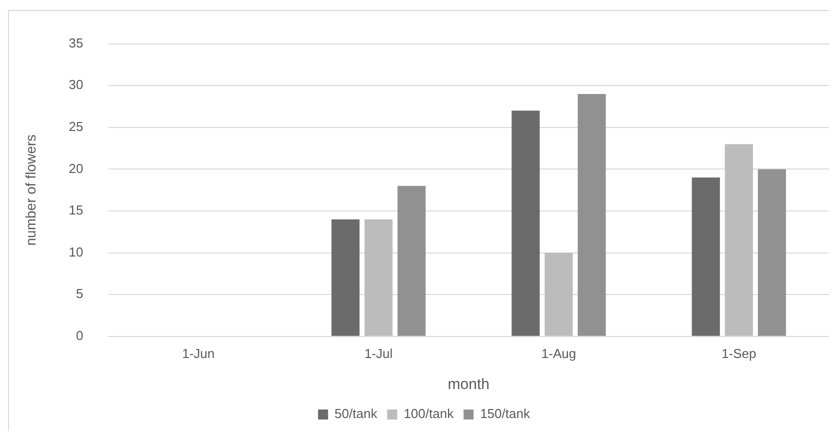 The width and height of the screenshot is (832, 434). Describe the element at coordinates (80, 335) in the screenshot. I see `y-tick-label: 0` at that location.